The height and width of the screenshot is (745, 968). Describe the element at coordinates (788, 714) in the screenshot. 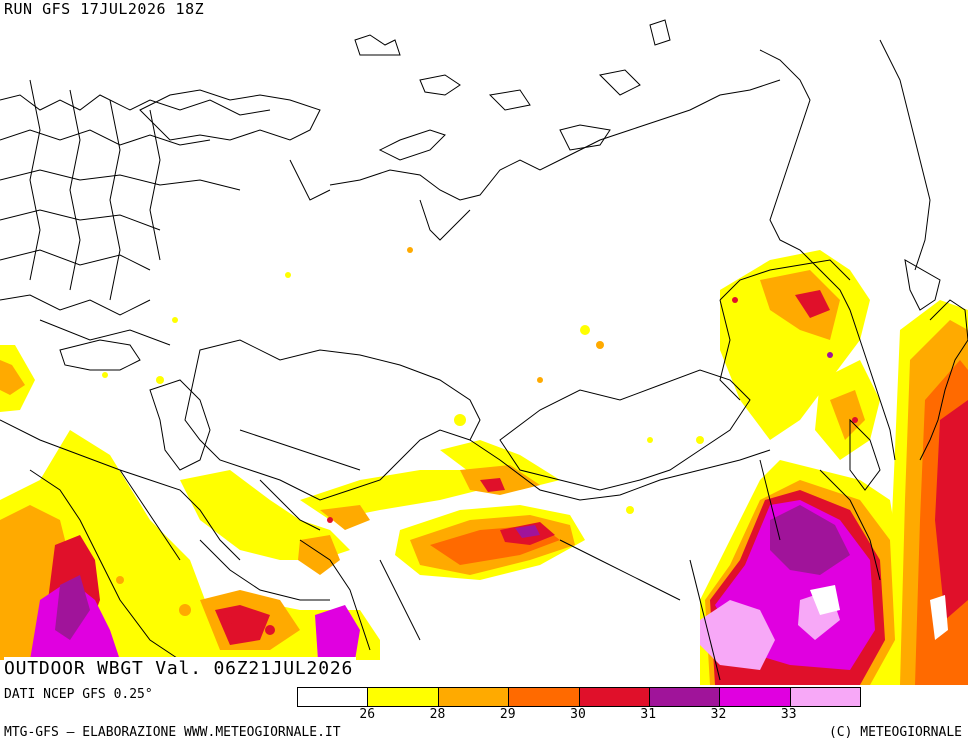

I see `legend-label: 33` at that location.